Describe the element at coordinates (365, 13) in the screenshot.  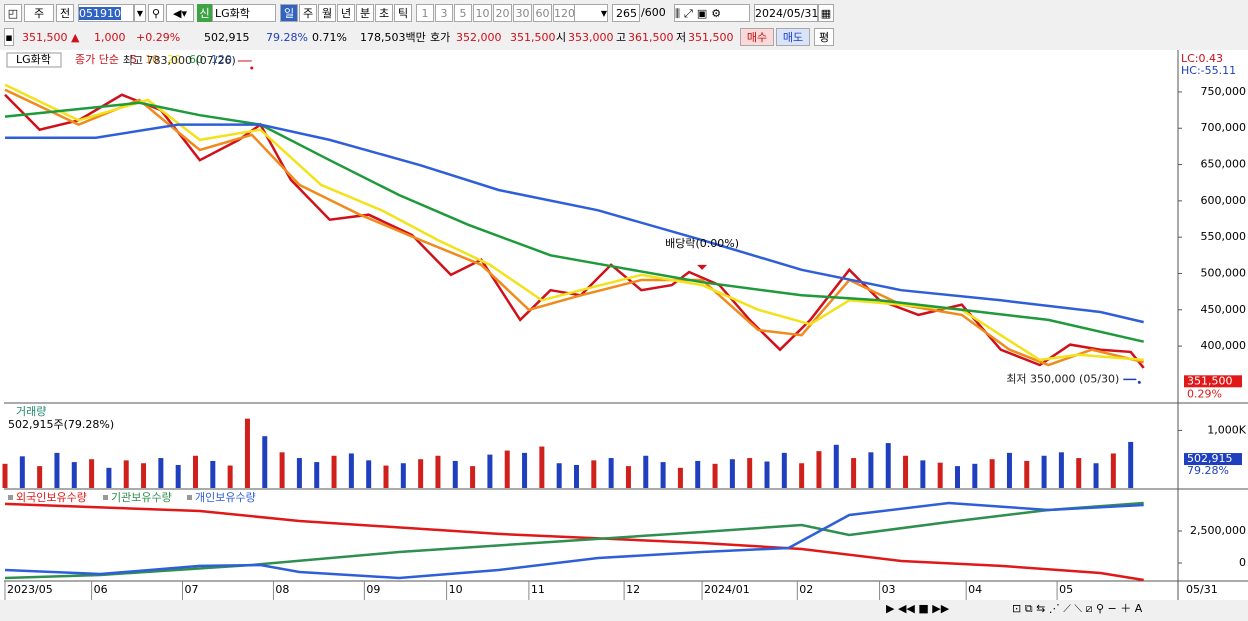
I see `period-button: 분` at that location.